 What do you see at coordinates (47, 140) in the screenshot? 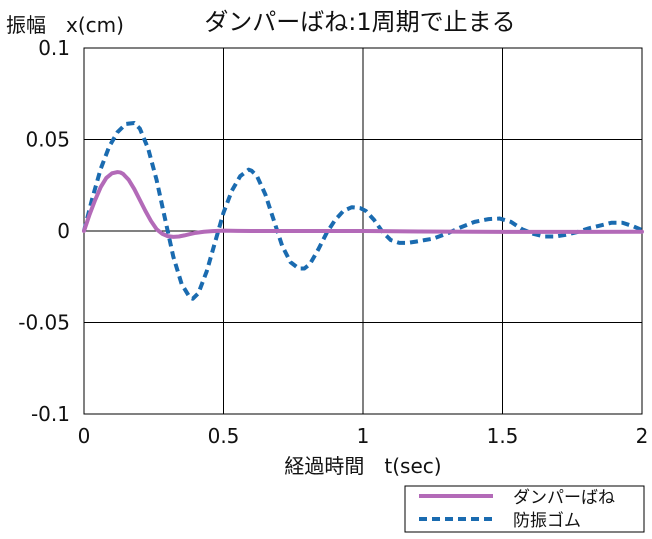
I see `y-tick-label: 0.05` at bounding box center [47, 140].